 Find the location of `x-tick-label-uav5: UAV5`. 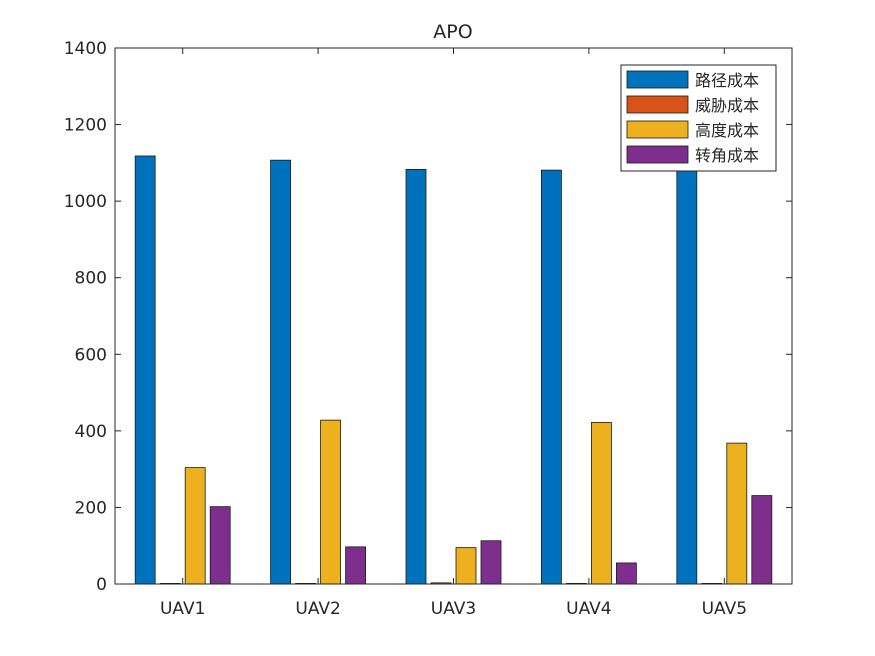

x-tick-label-uav5: UAV5 is located at coordinates (724, 609).